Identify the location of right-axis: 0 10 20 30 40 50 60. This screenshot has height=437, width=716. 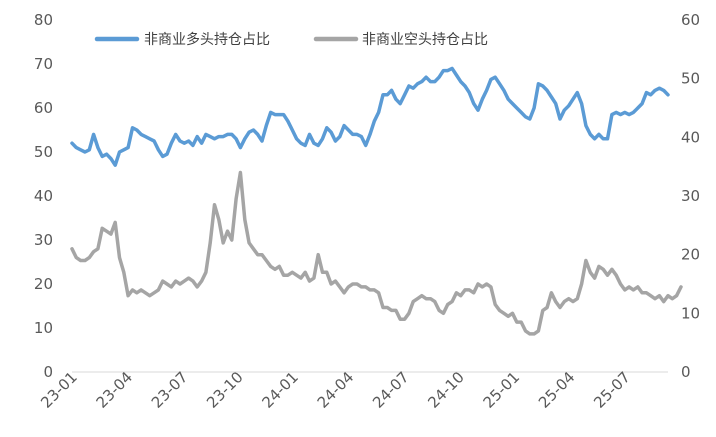
(690, 196).